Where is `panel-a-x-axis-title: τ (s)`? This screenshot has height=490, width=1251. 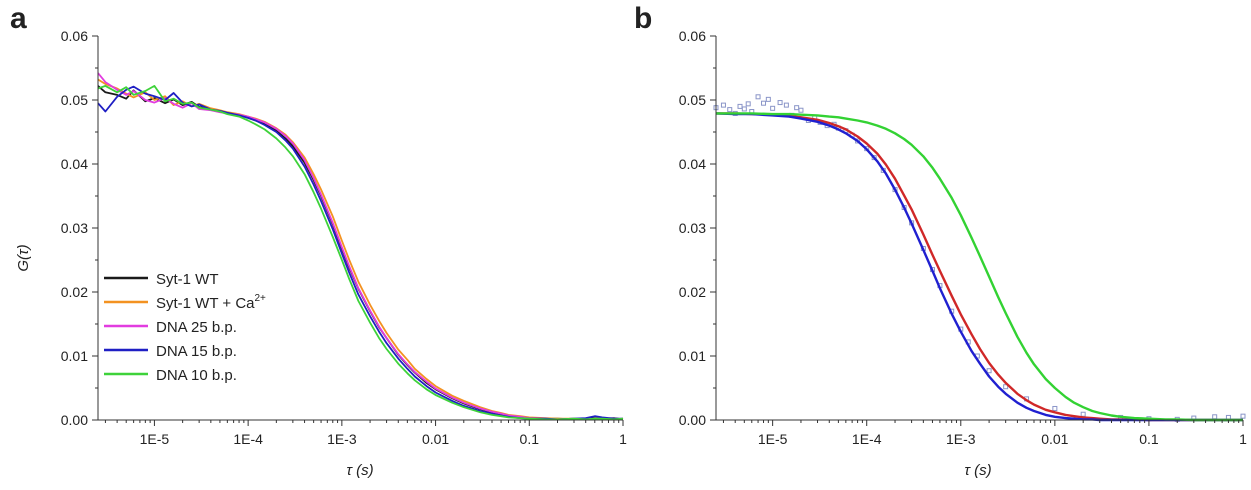
panel-a-x-axis-title: τ (s) is located at coordinates (359, 470).